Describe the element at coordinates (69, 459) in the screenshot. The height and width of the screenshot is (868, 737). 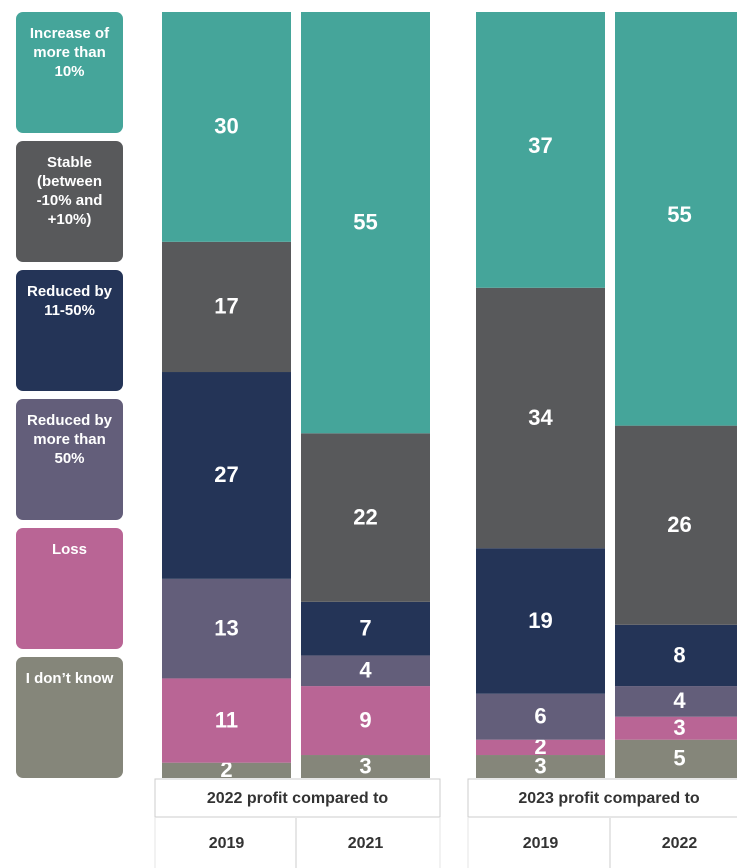
I see `legend-entry: Reduced by more than 50%` at that location.